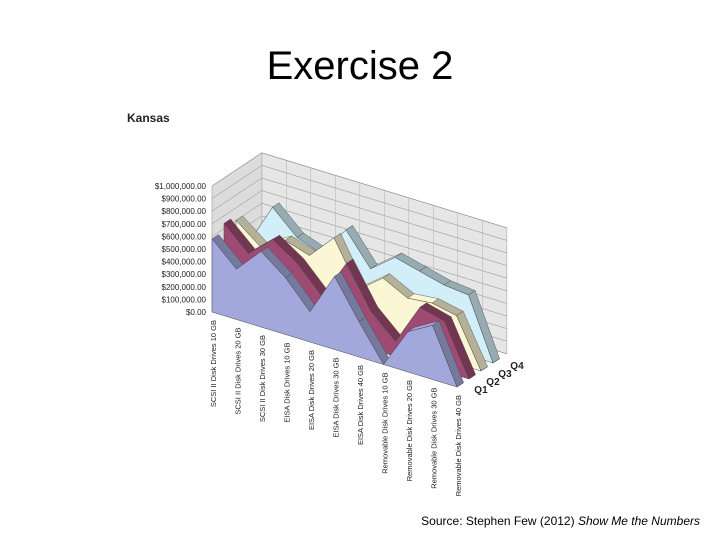 Image resolution: width=720 pixels, height=540 pixels. I want to click on y-tick-label: $700,000.00, so click(184, 224).